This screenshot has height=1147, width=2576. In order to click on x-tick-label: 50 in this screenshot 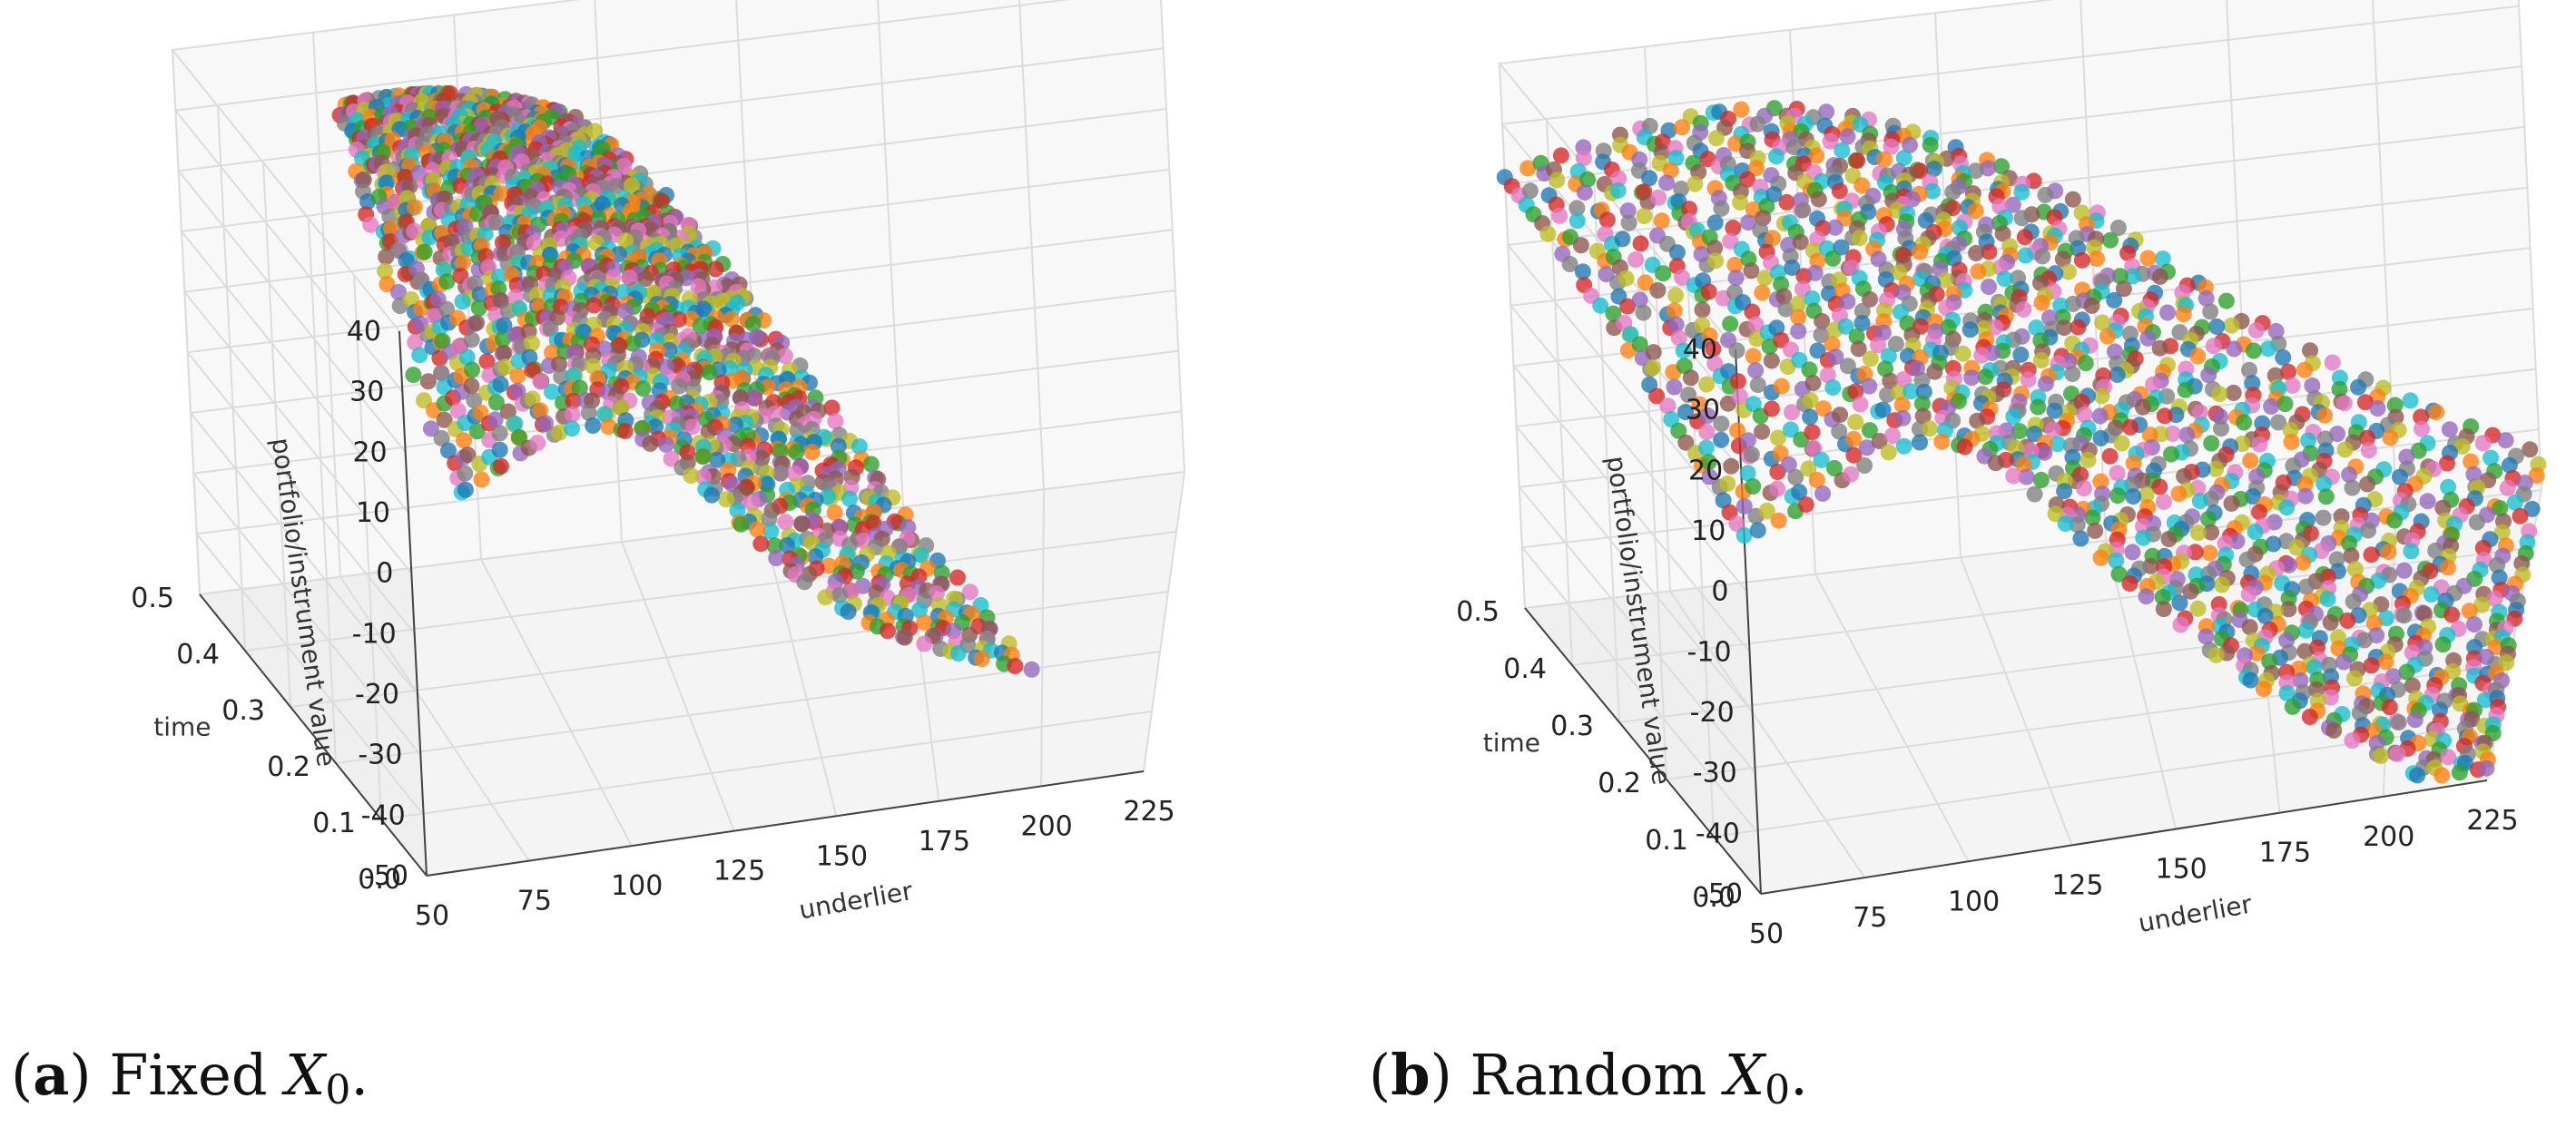, I will do `click(432, 916)`.